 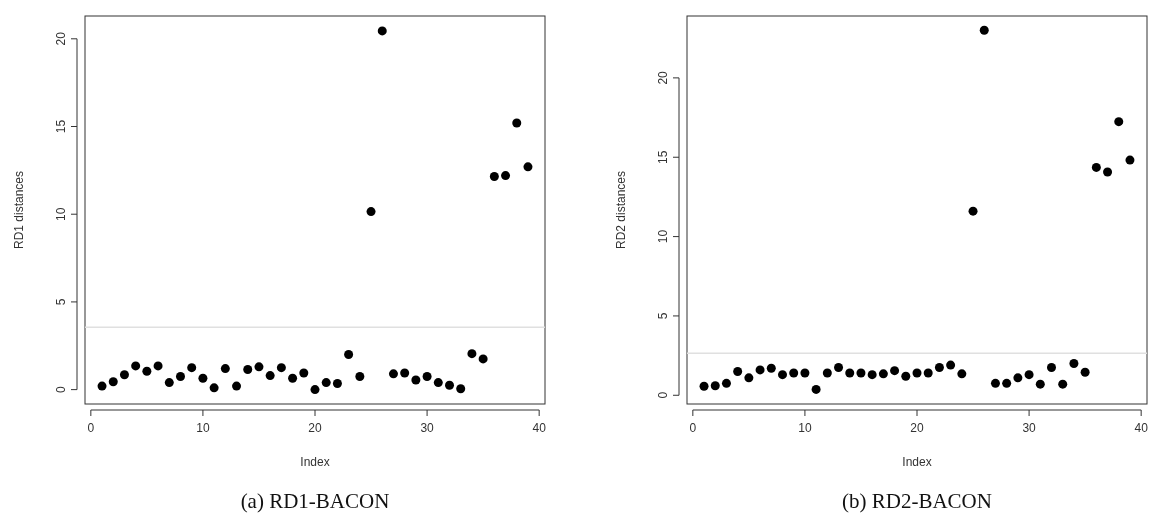 I want to click on text: (b) RD2-BACON, so click(x=917, y=501).